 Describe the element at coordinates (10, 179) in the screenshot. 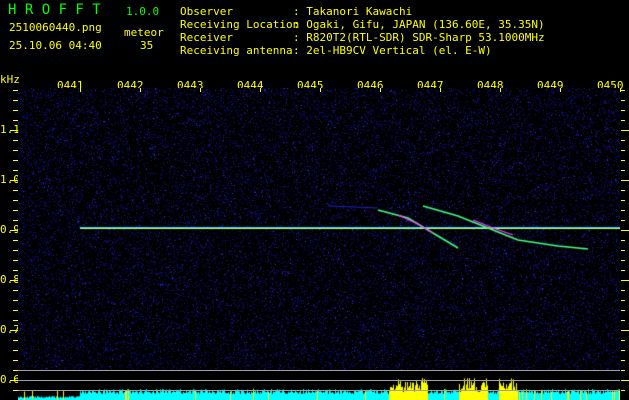

I see `freq-label: 1.0` at that location.